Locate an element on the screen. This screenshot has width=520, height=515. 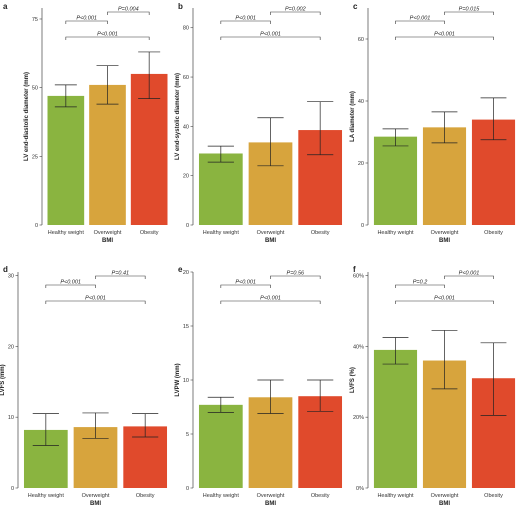
p-value-label: P=0.41 is located at coordinates (121, 274).